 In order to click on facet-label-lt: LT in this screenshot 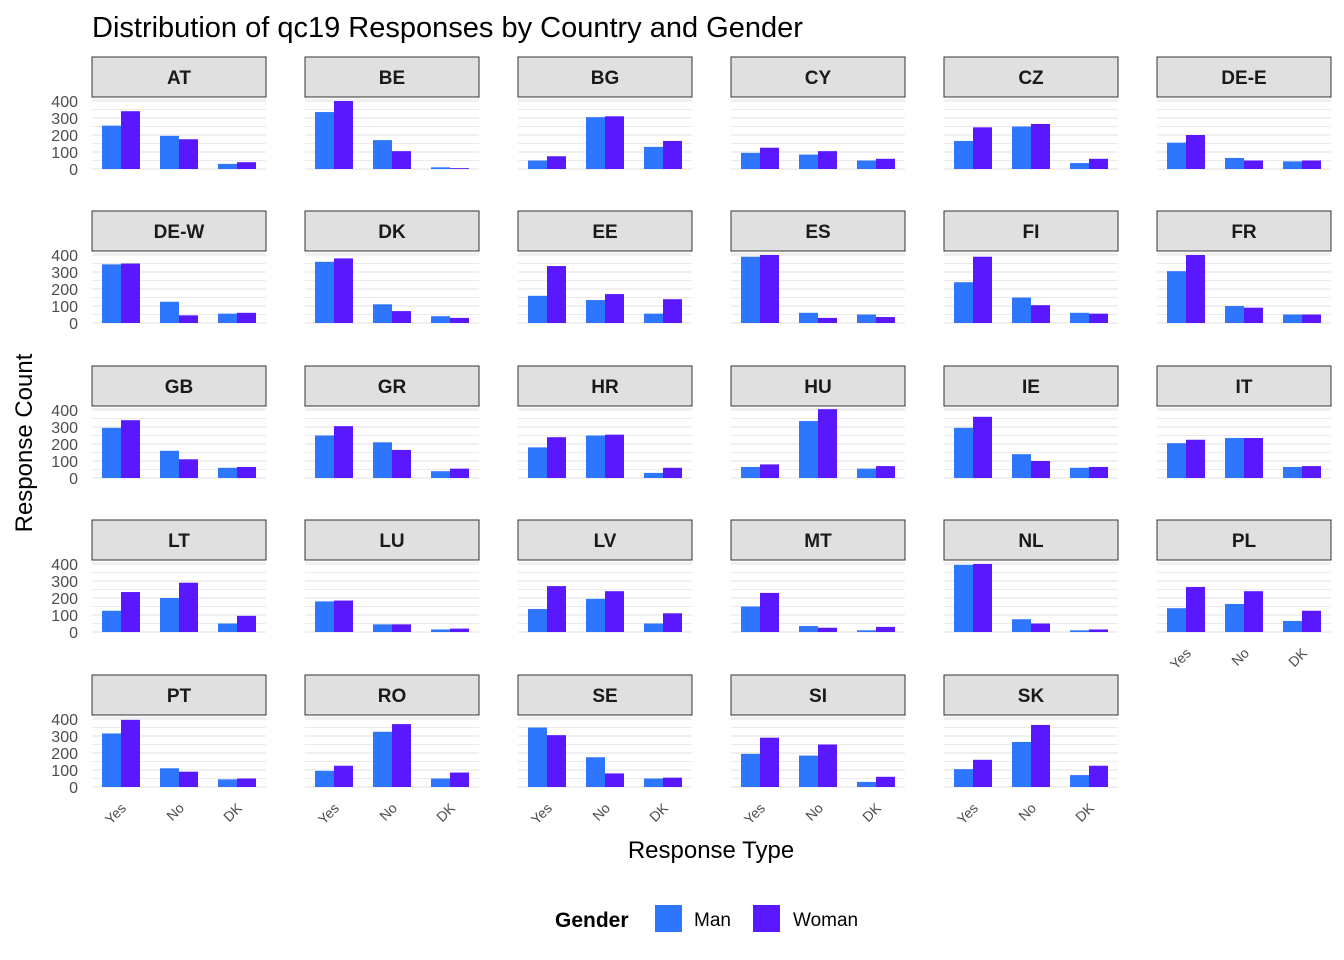, I will do `click(179, 541)`.